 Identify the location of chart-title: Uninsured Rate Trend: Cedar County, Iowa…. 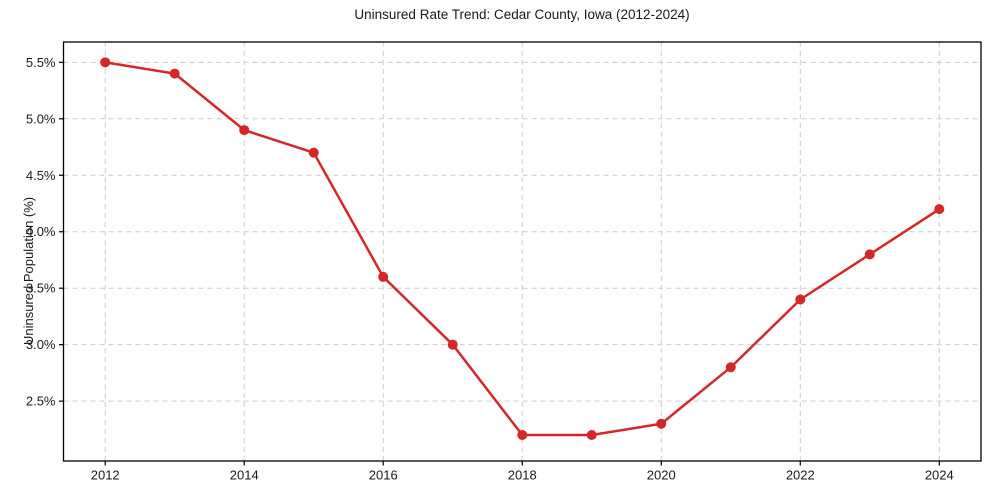
(522, 14).